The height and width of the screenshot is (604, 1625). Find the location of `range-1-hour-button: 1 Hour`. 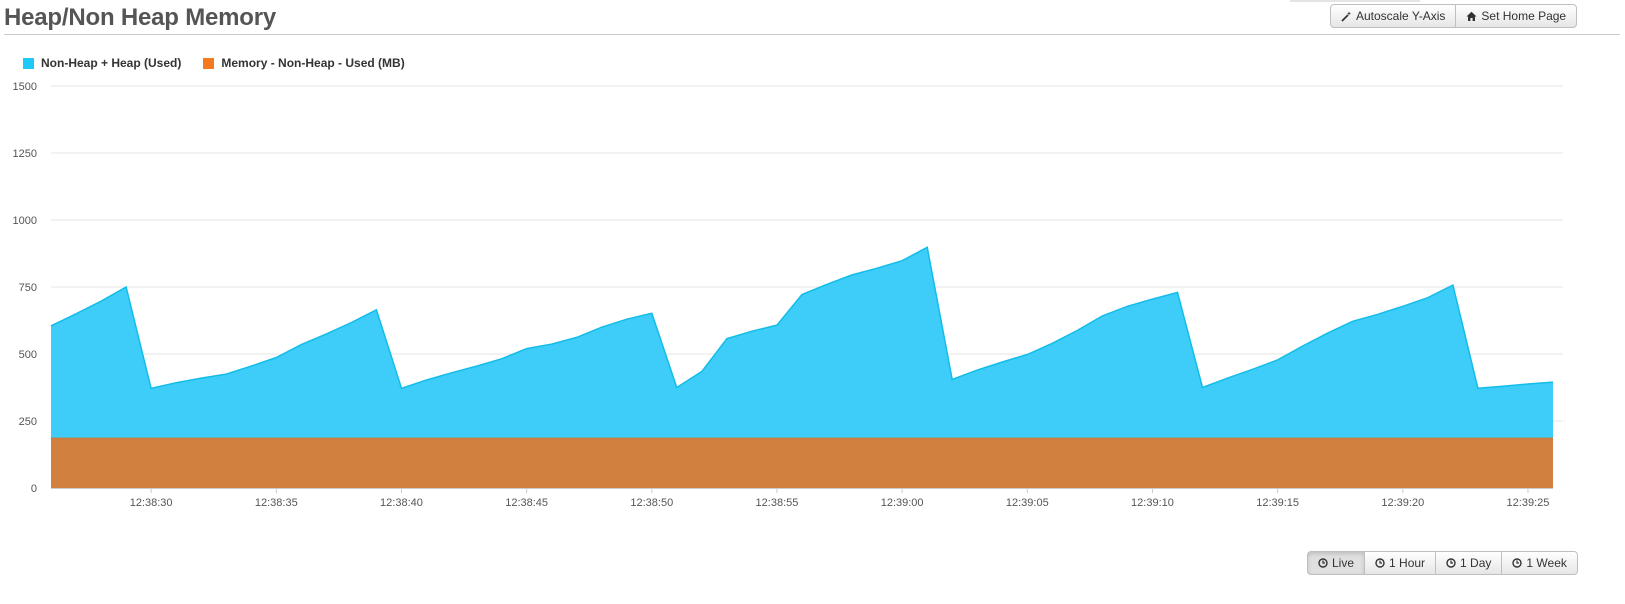

range-1-hour-button: 1 Hour is located at coordinates (1400, 563).